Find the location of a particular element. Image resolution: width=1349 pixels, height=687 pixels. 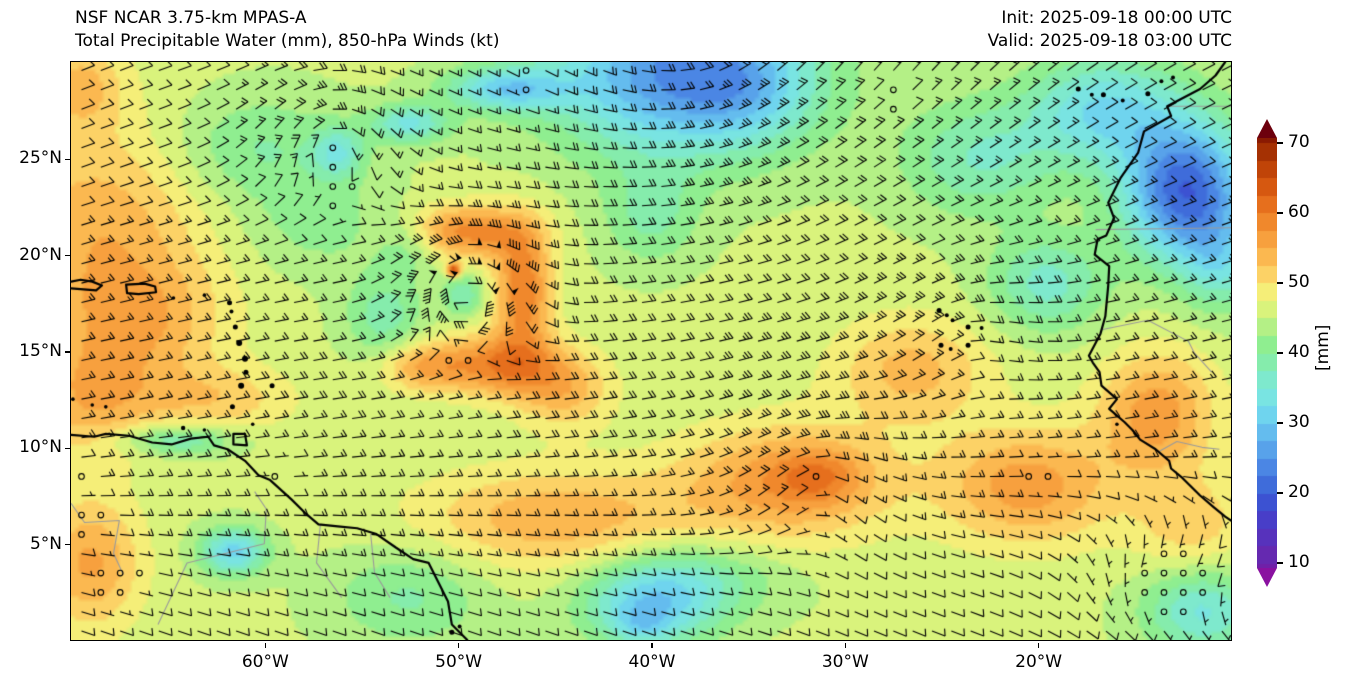

y-tick-label: 15°N is located at coordinates (40, 351).